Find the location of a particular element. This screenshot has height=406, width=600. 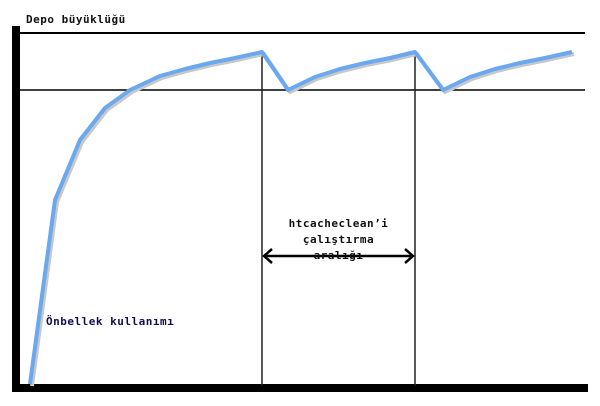

y-axis-label: Depo büyüklüğü is located at coordinates (76, 19).